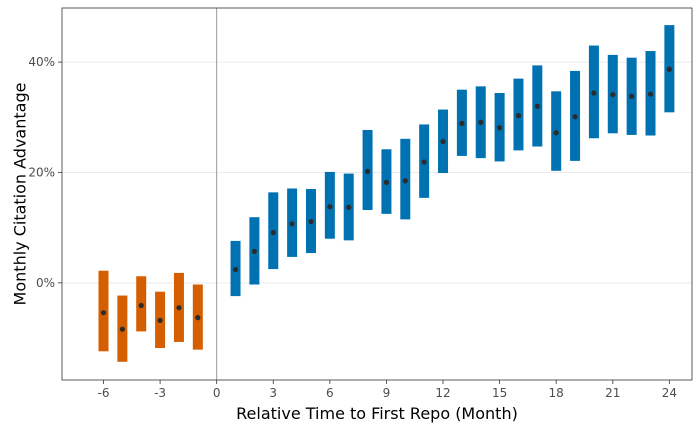  Describe the element at coordinates (160, 320) in the screenshot. I see `point-estimate--3` at that location.